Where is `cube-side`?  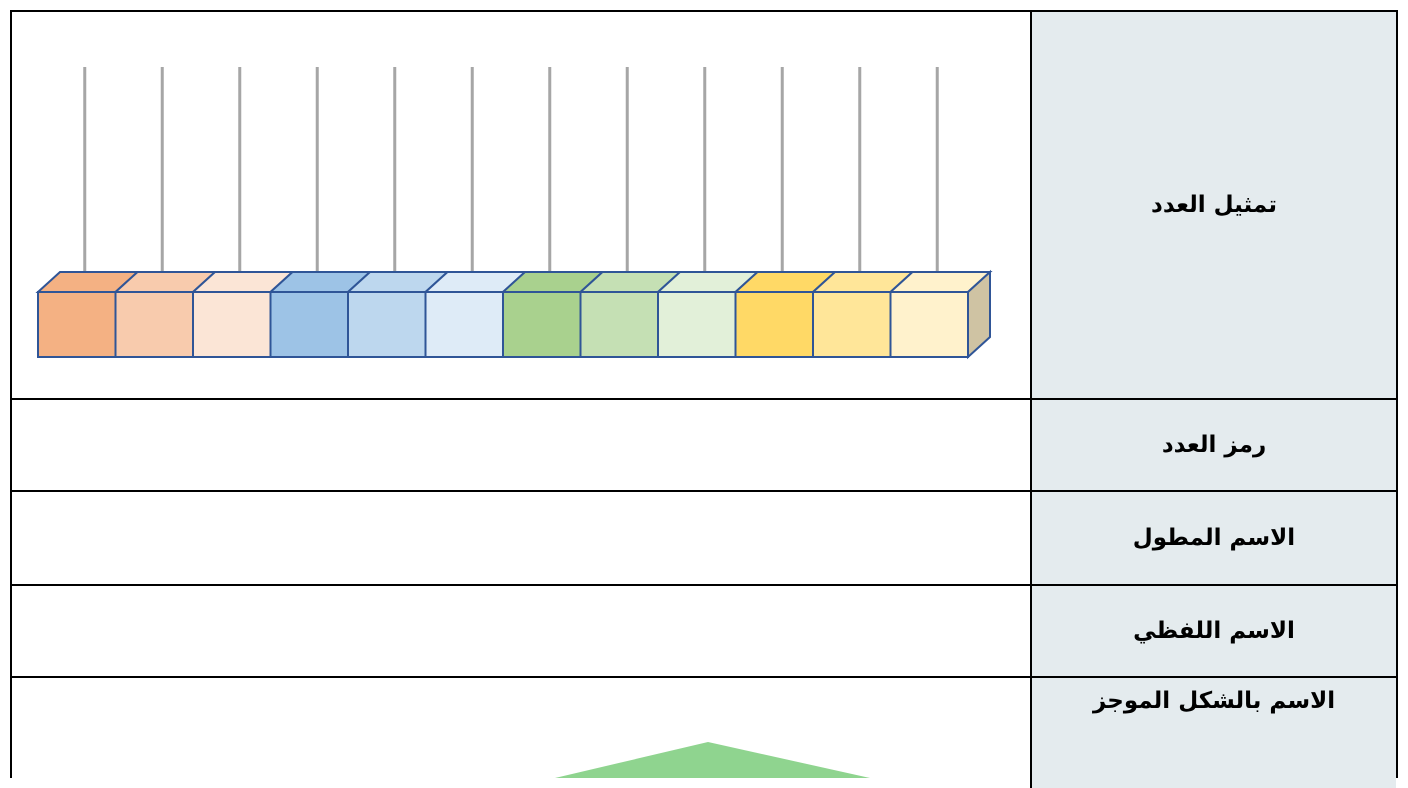
cube-side is located at coordinates (979, 314).